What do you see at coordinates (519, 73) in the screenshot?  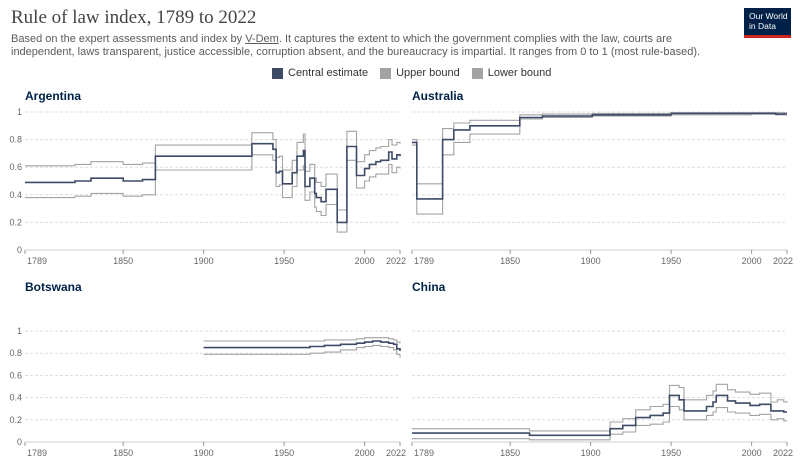 I see `legend-label-lower: Lower bound` at bounding box center [519, 73].